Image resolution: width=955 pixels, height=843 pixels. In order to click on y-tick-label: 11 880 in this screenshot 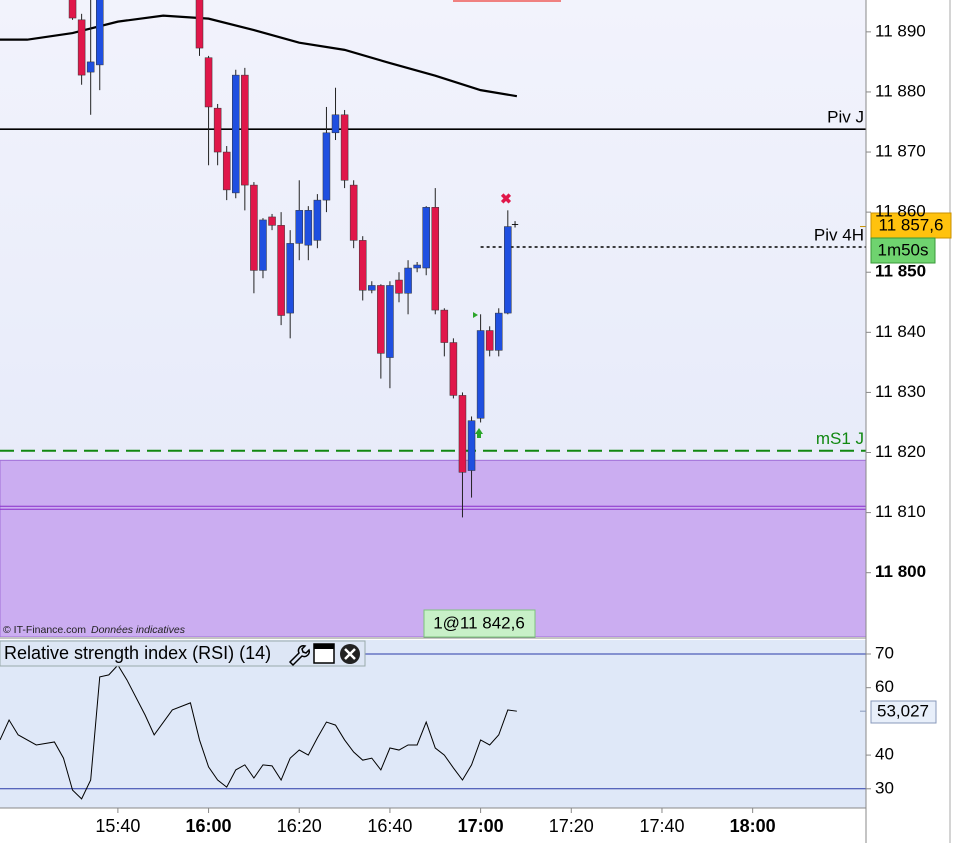, I will do `click(900, 90)`.